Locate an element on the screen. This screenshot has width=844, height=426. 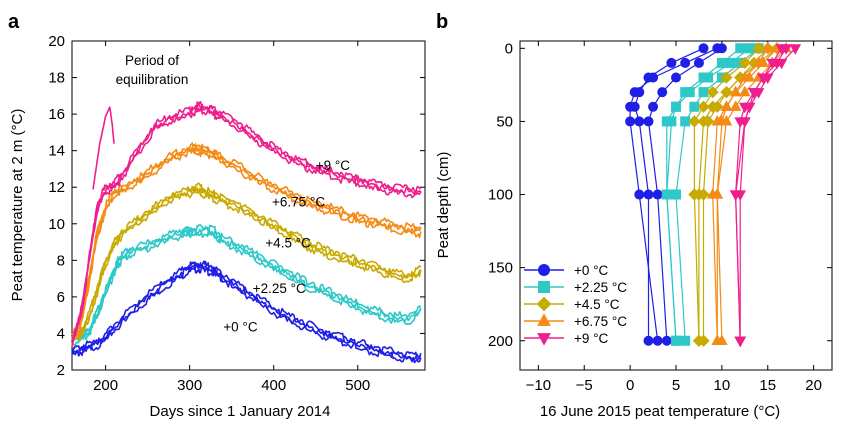
y-tick-label: 2 is located at coordinates (61, 370).